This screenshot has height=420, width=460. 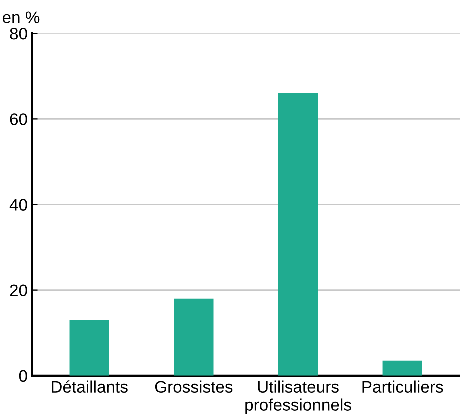 I want to click on x-tick-label: Détaillants, so click(x=90, y=387).